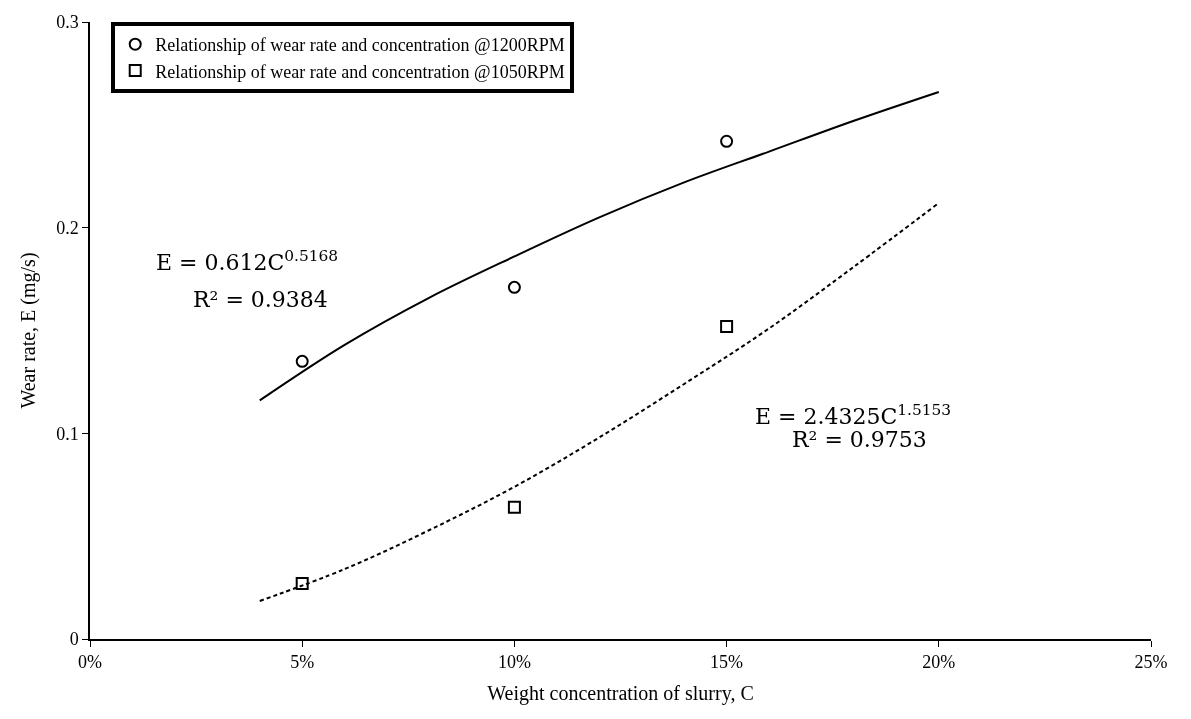 This screenshot has width=1191, height=719. I want to click on annotation: E = 0.612C$^{0.5168}$, so click(247, 261).